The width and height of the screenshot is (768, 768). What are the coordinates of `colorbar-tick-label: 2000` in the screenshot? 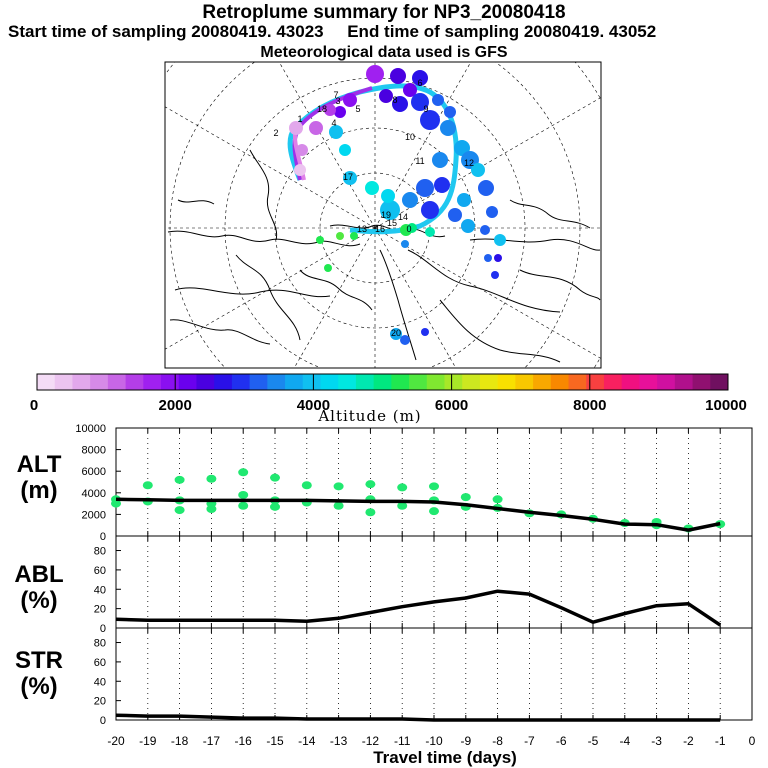 It's located at (175, 405).